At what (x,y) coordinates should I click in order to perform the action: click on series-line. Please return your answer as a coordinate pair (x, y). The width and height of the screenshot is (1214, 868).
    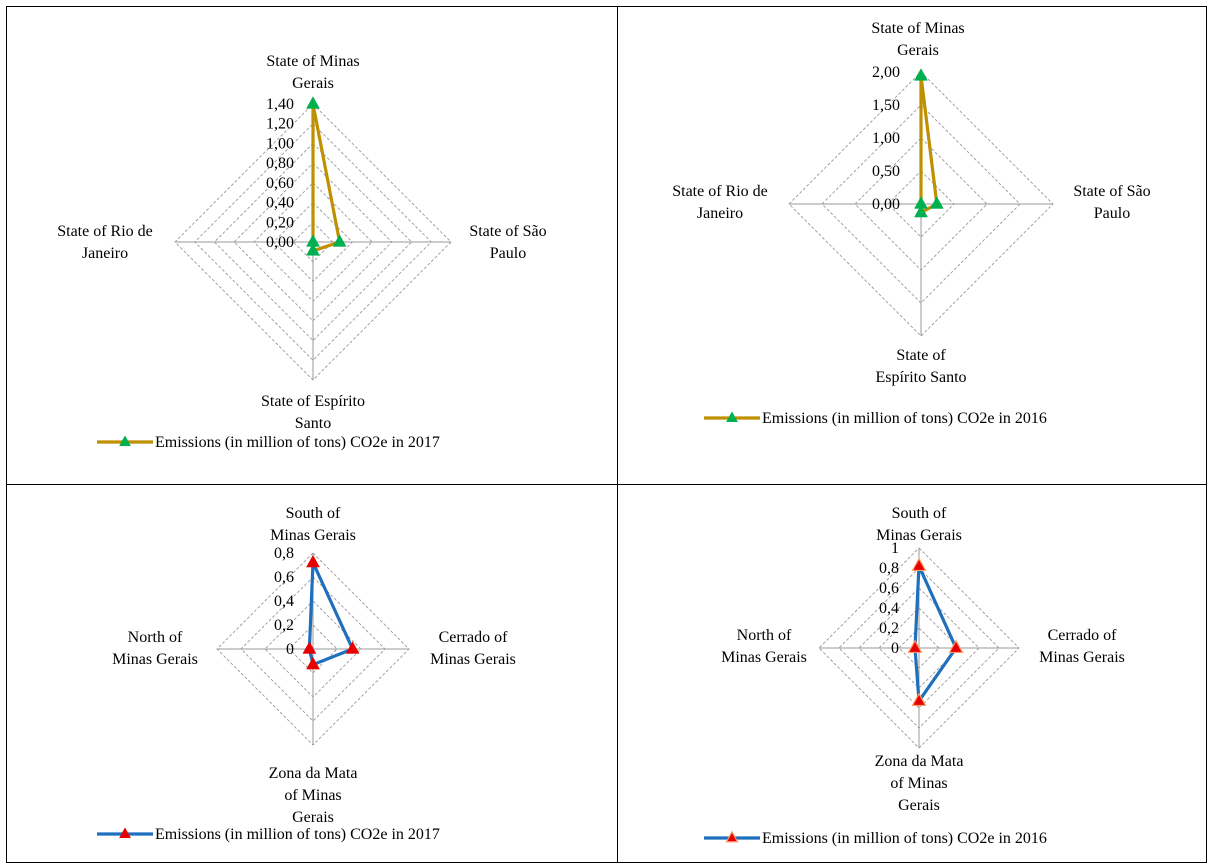
    Looking at the image, I should click on (935, 635).